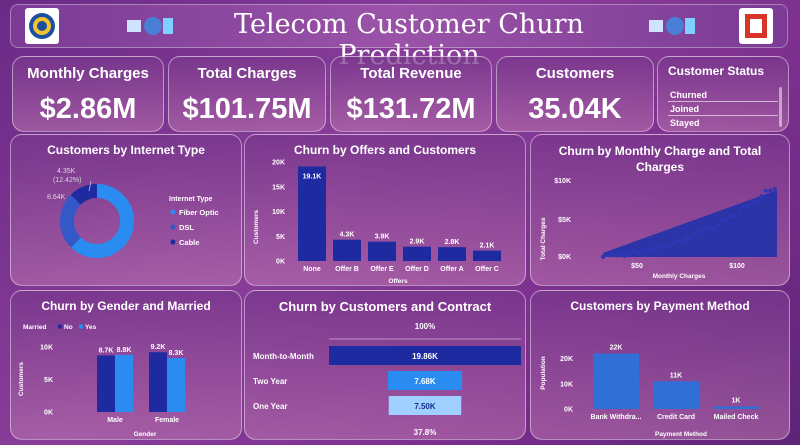 The height and width of the screenshot is (445, 800). What do you see at coordinates (115, 420) in the screenshot?
I see `x-tick: Male` at bounding box center [115, 420].